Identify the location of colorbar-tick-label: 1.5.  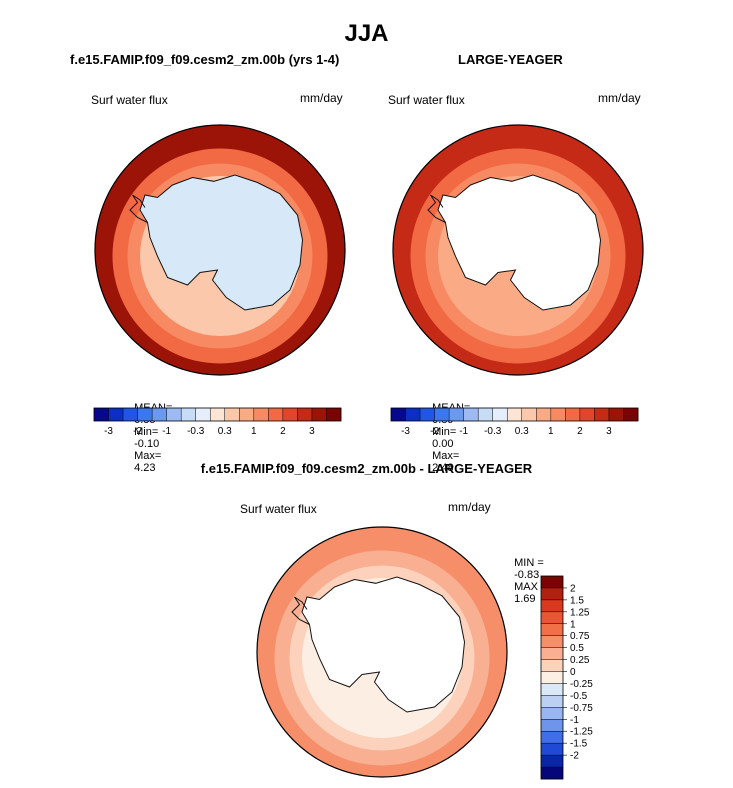
(577, 600).